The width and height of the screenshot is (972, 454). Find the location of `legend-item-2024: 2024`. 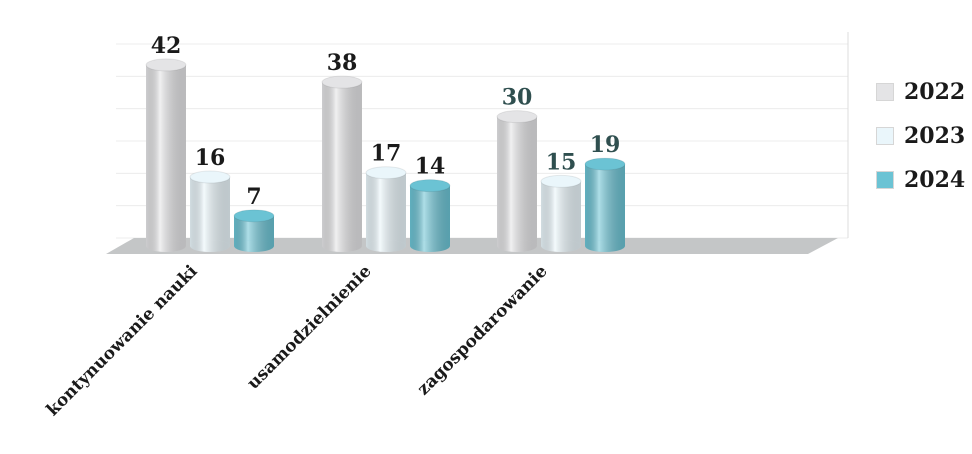

legend-item-2024: 2024 is located at coordinates (920, 180).